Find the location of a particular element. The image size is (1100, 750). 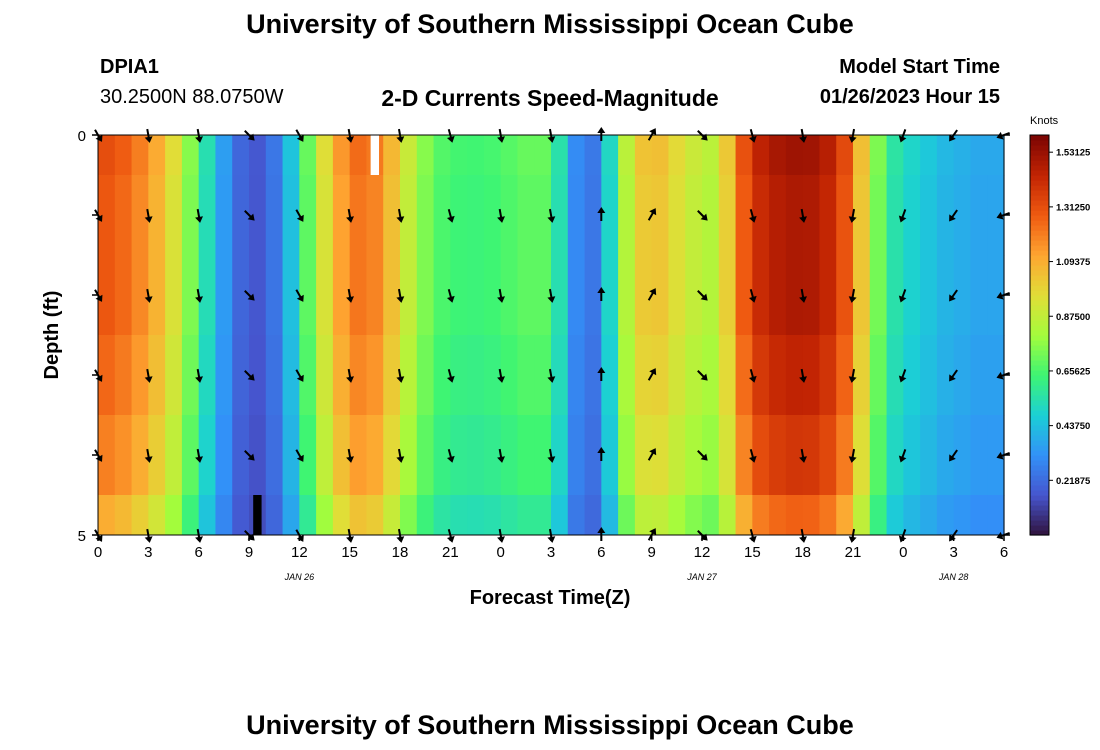

x-tick-label: 9 is located at coordinates (651, 552).